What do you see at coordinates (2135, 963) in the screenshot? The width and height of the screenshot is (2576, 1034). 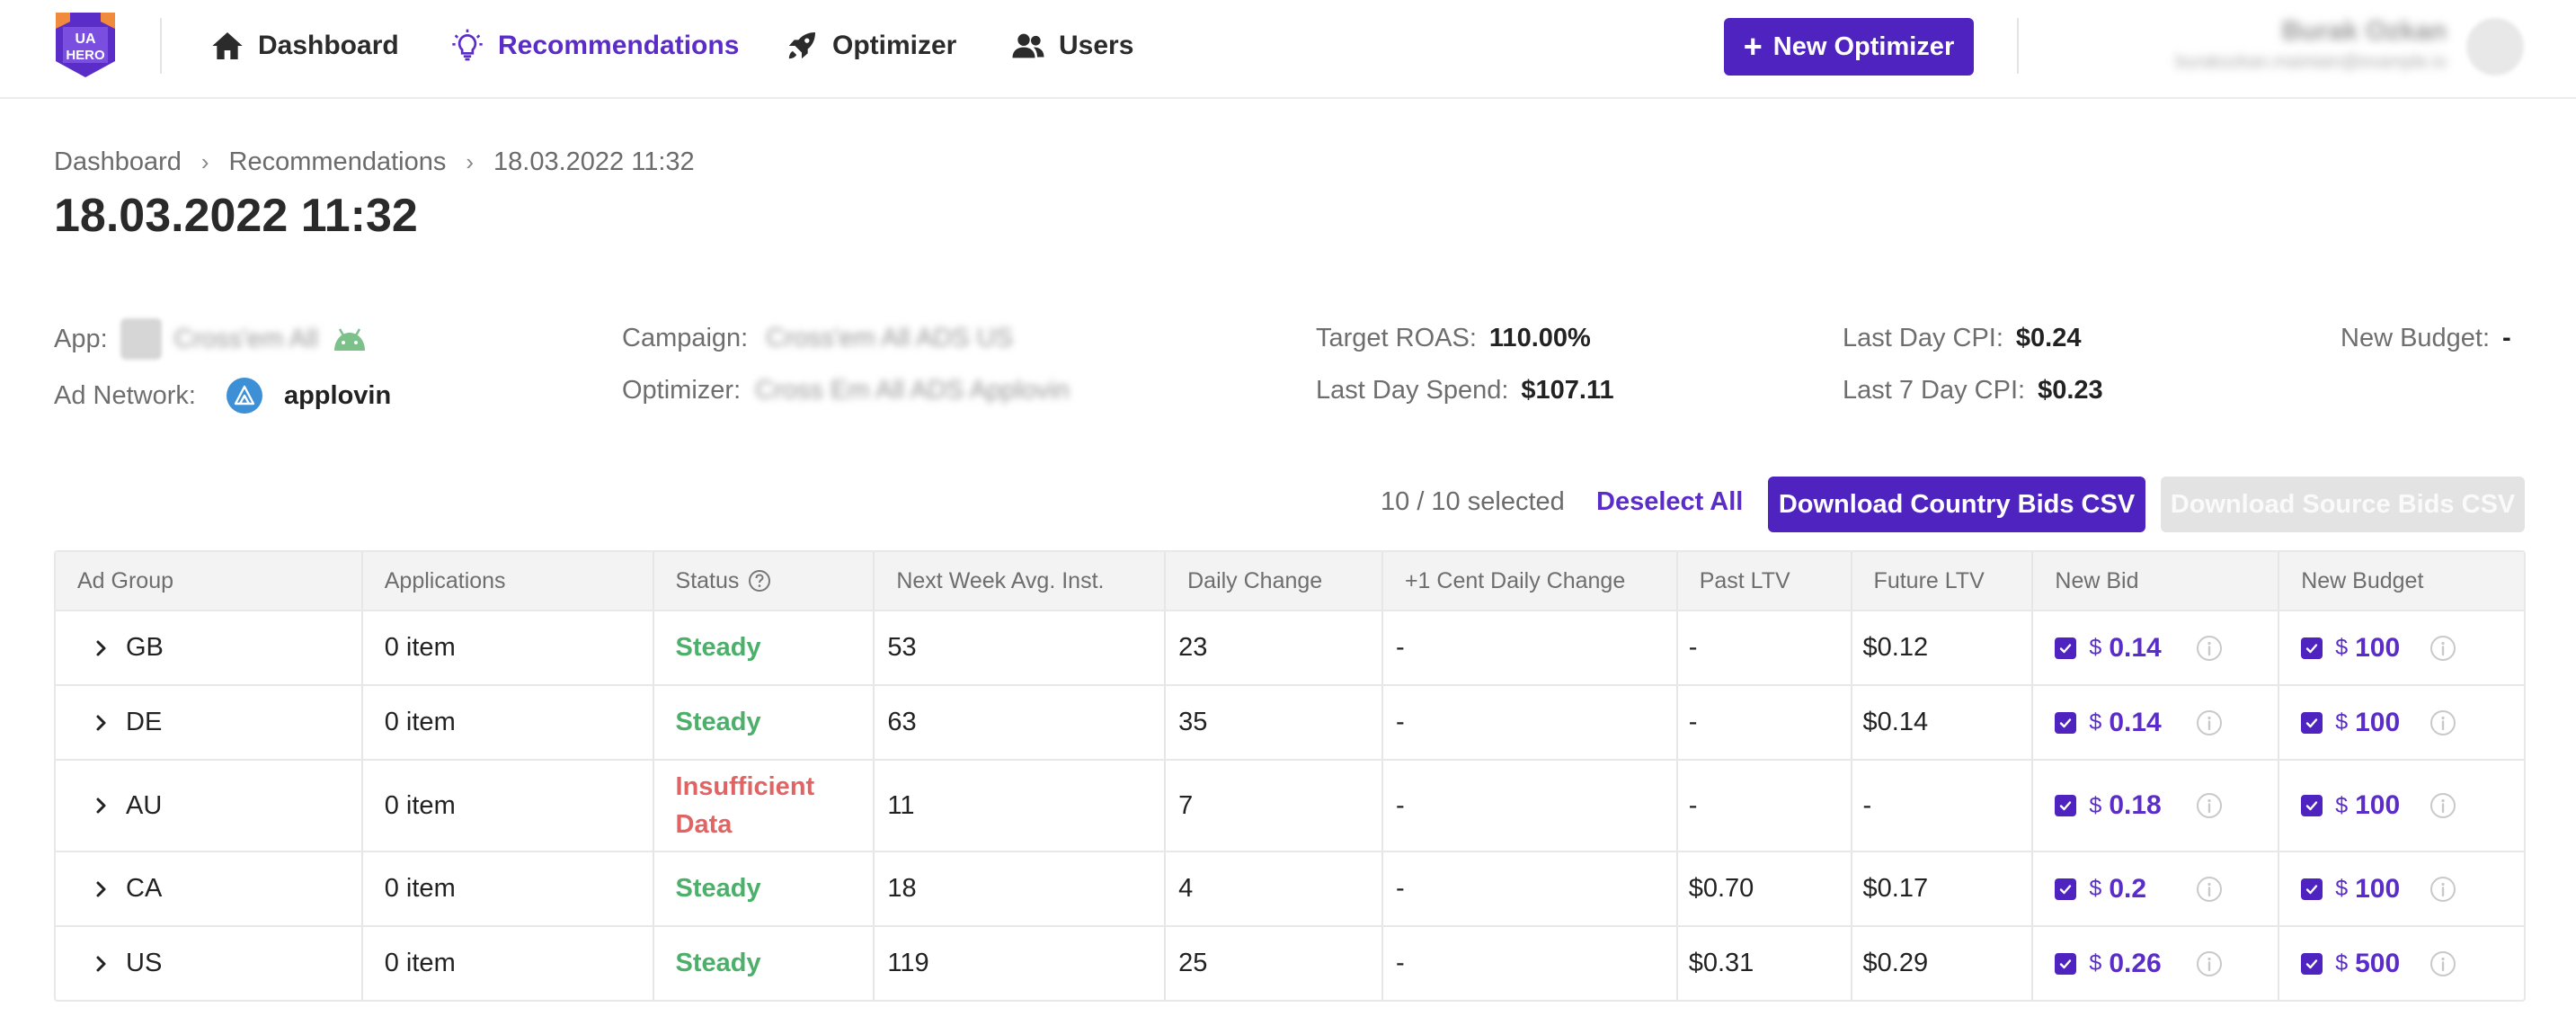 I see `new-bid-value: 0.26` at bounding box center [2135, 963].